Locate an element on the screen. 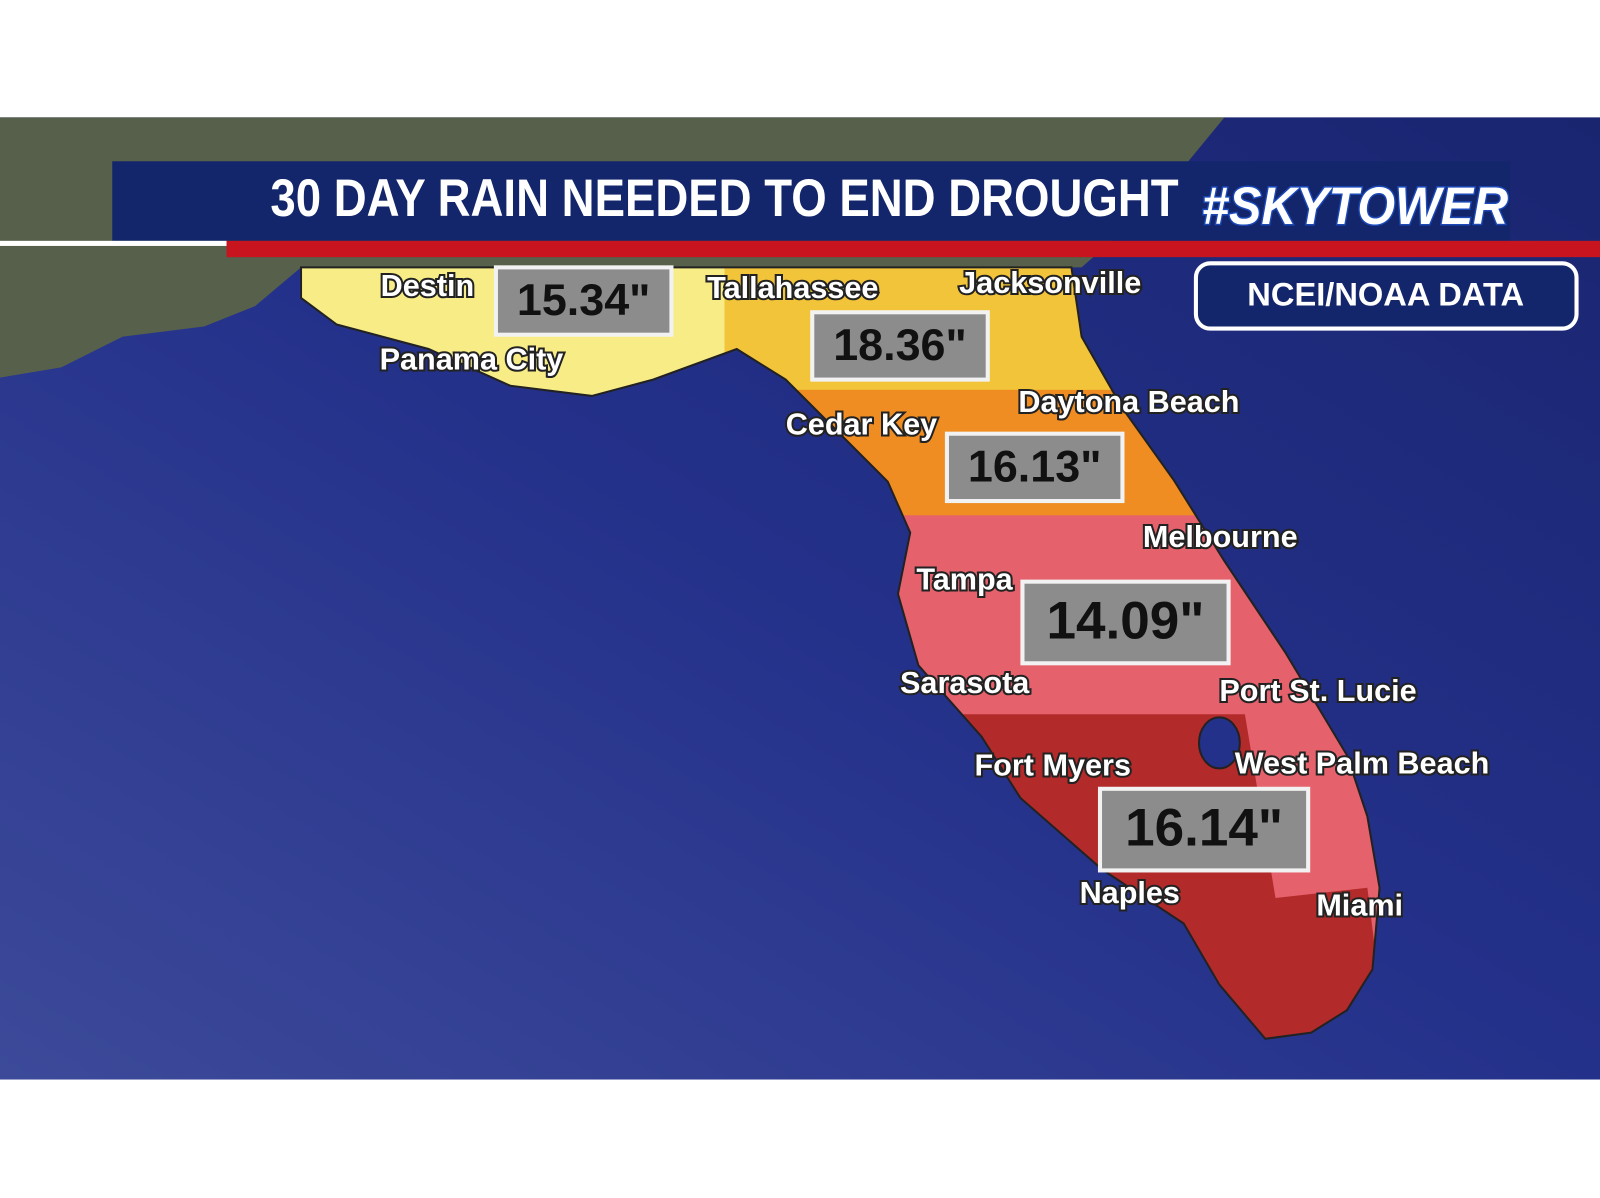  city-label: Jacksonville is located at coordinates (1050, 283).